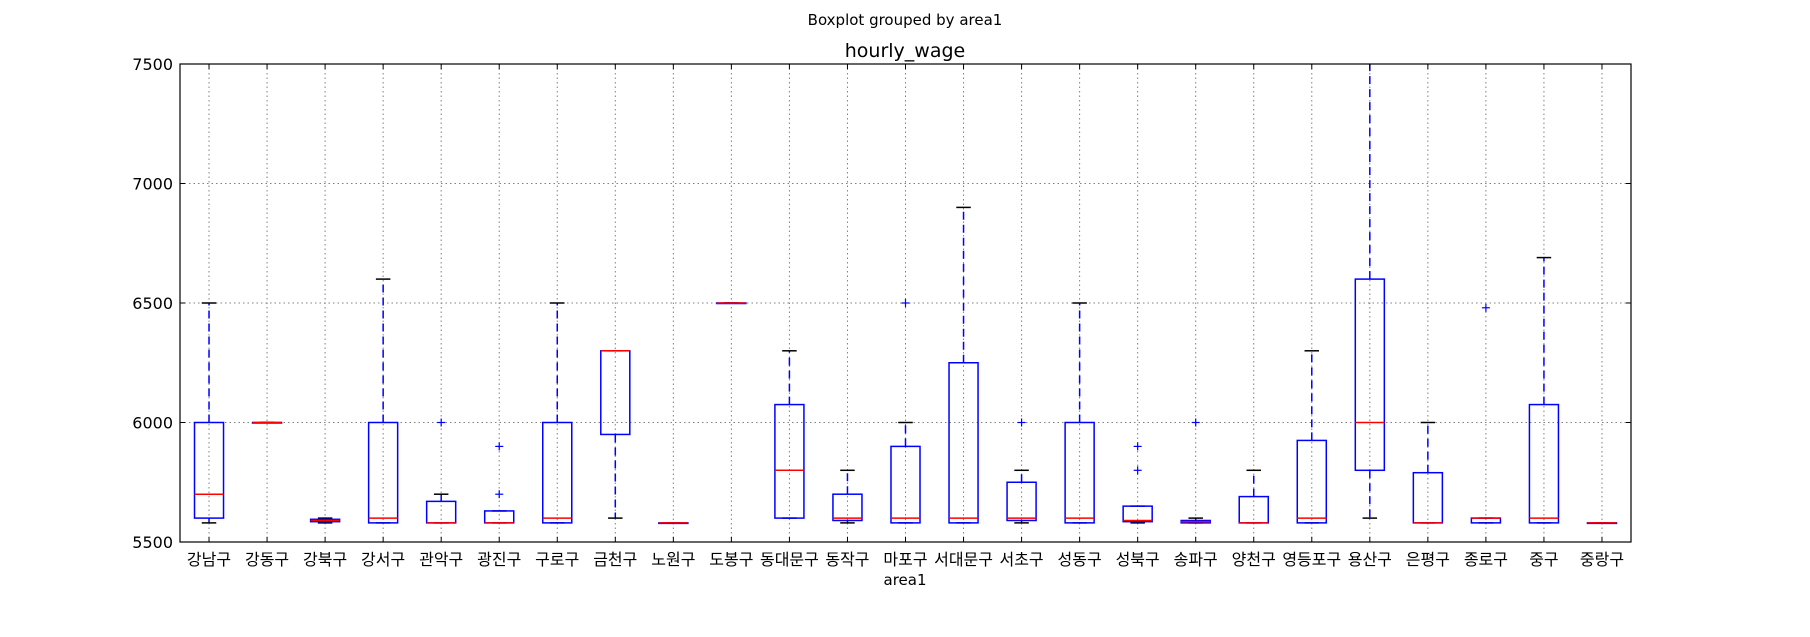  I want to click on box-영등포구, so click(1312, 437).